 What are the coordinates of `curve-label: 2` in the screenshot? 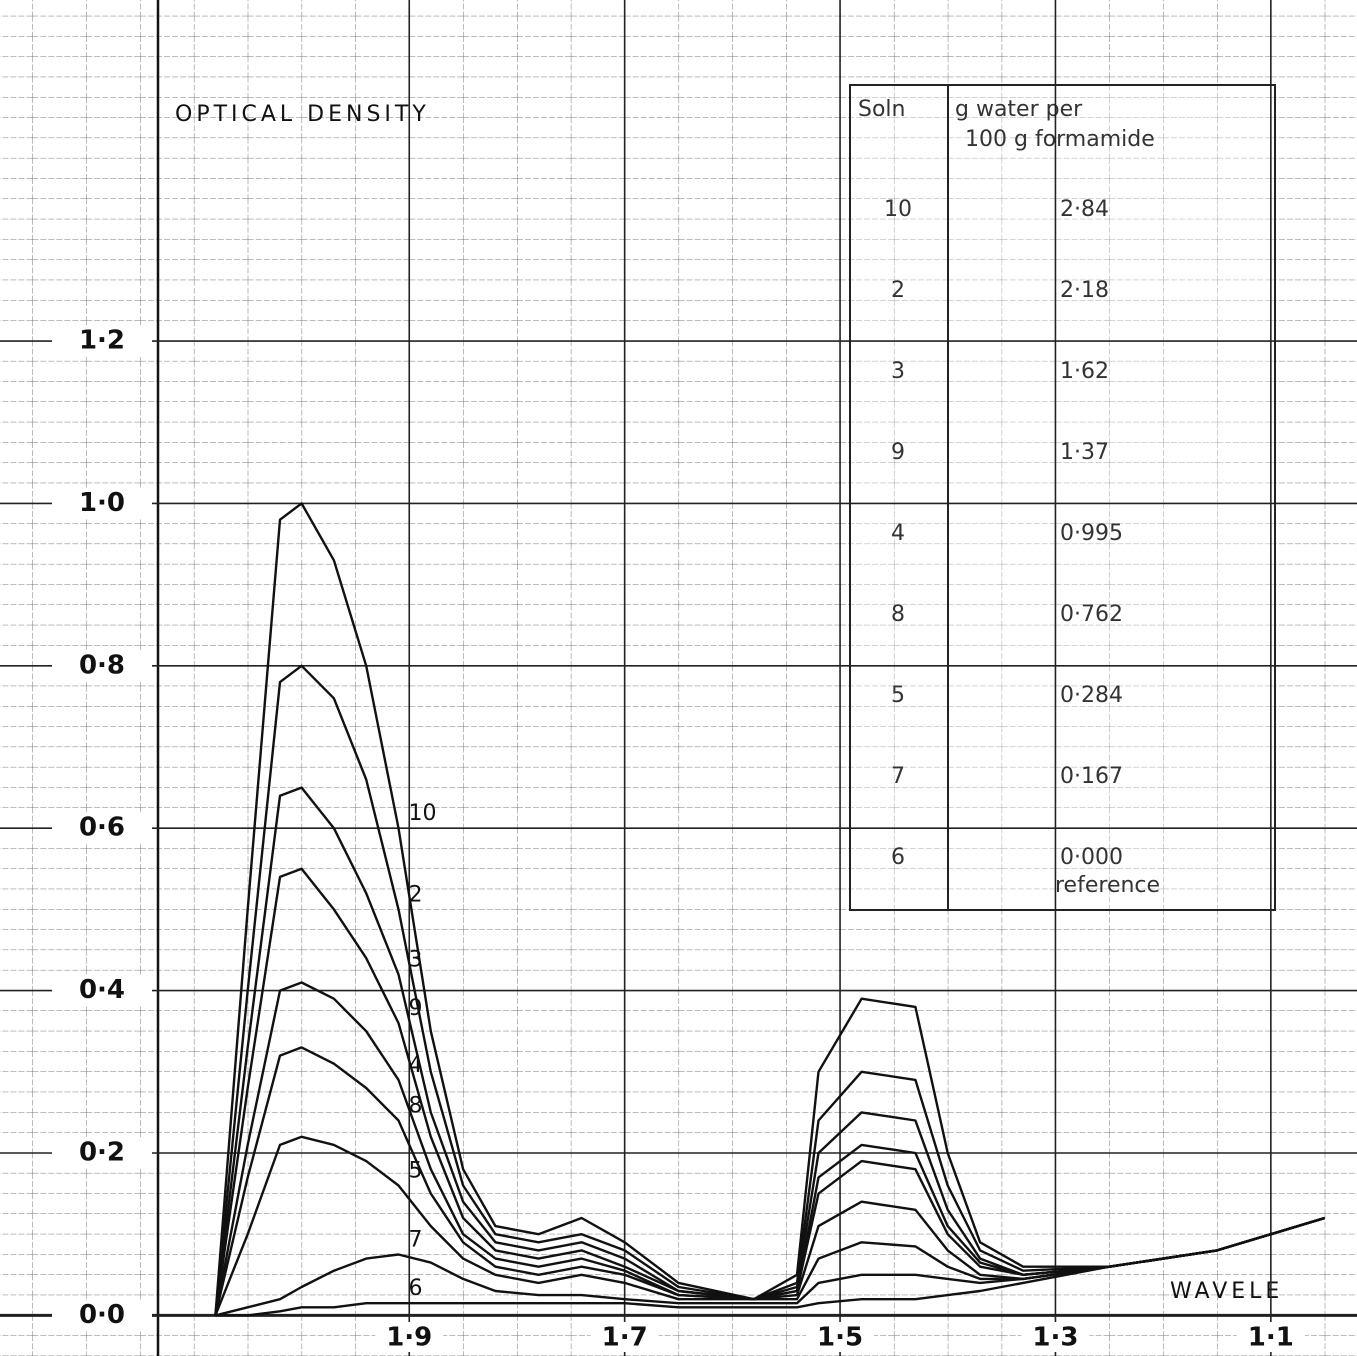 It's located at (415, 894).